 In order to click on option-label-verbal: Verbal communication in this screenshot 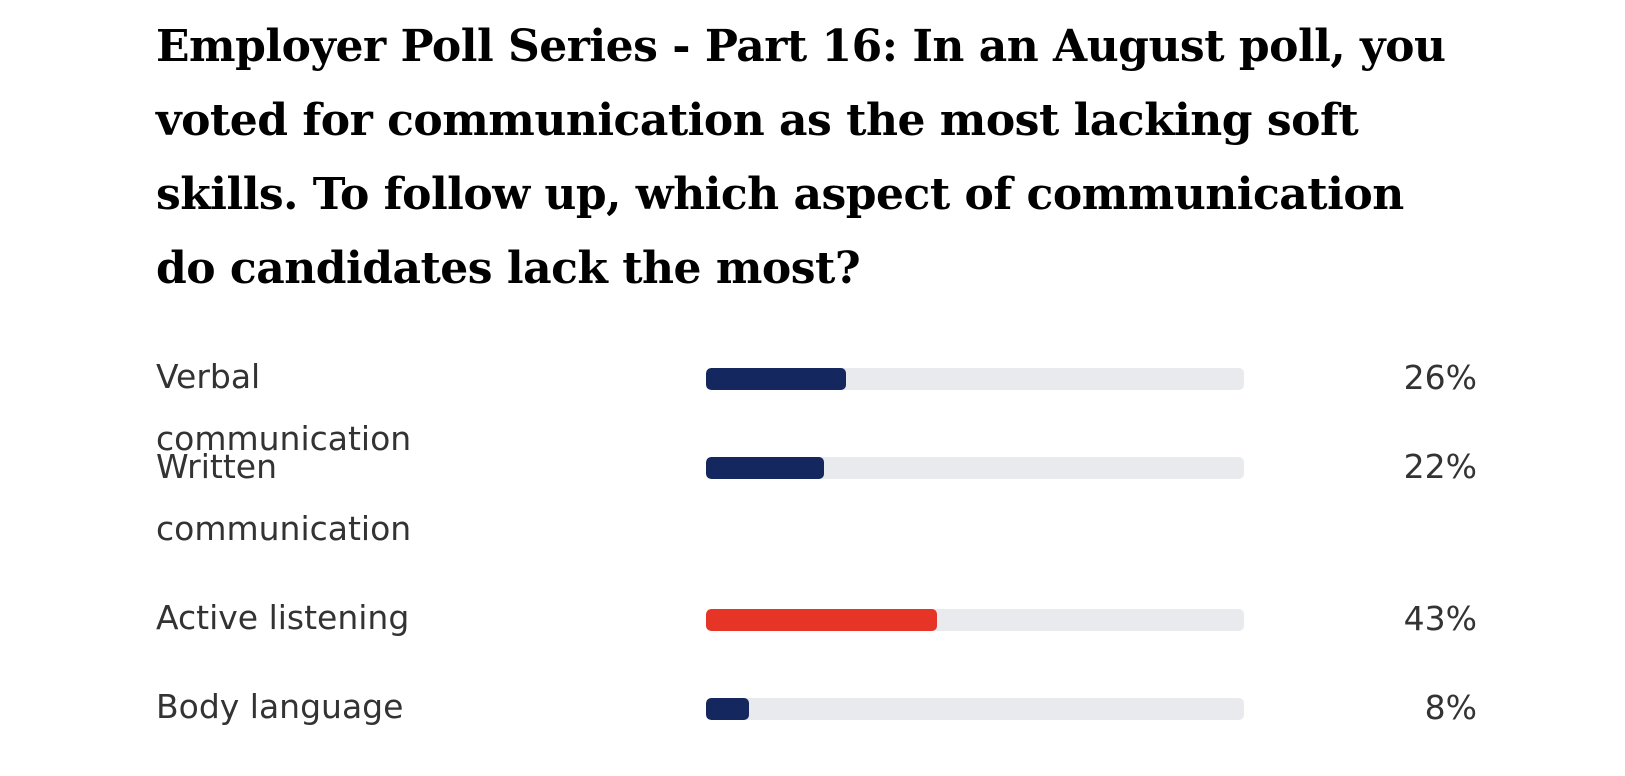, I will do `click(284, 407)`.